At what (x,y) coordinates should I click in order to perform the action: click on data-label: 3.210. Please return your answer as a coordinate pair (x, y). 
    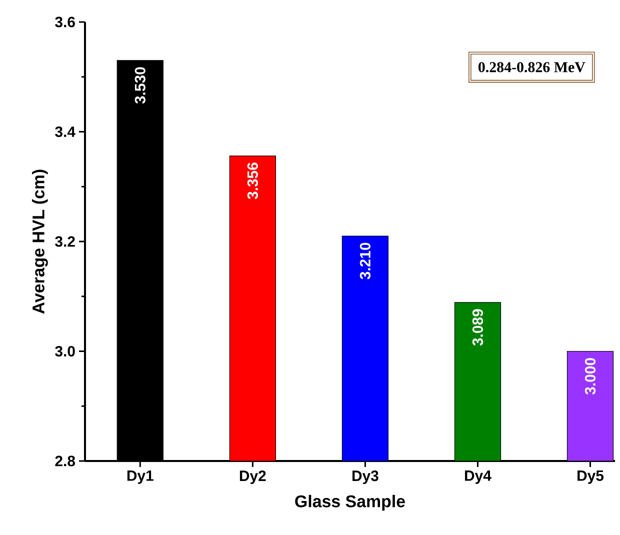
    Looking at the image, I should click on (365, 261).